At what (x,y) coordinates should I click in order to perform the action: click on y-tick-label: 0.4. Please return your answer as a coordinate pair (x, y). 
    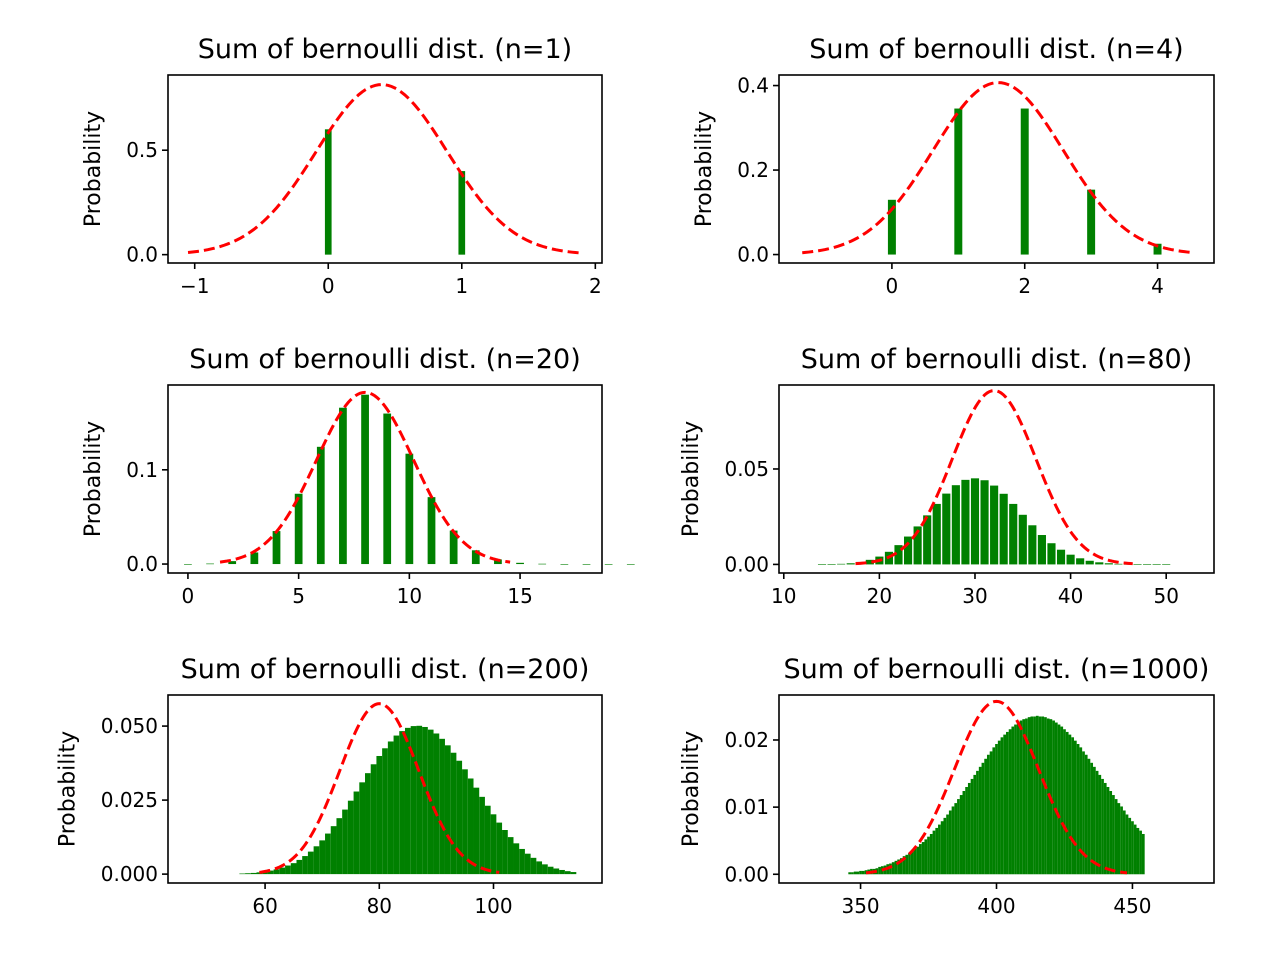
    Looking at the image, I should click on (753, 86).